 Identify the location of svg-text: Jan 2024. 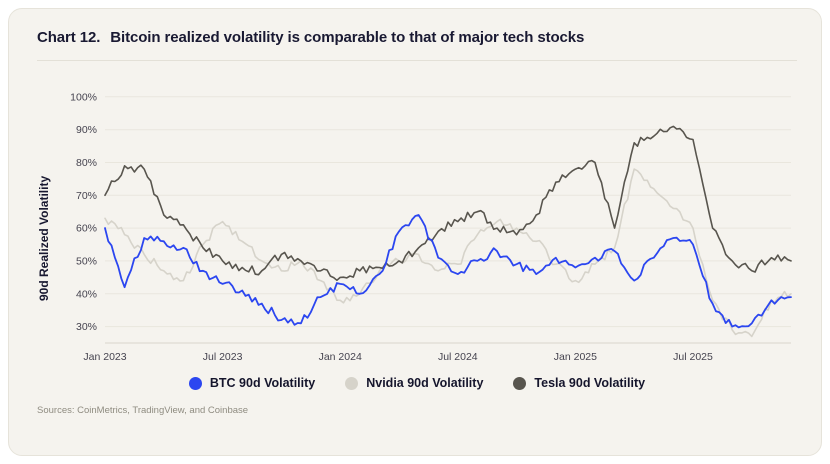
(340, 357).